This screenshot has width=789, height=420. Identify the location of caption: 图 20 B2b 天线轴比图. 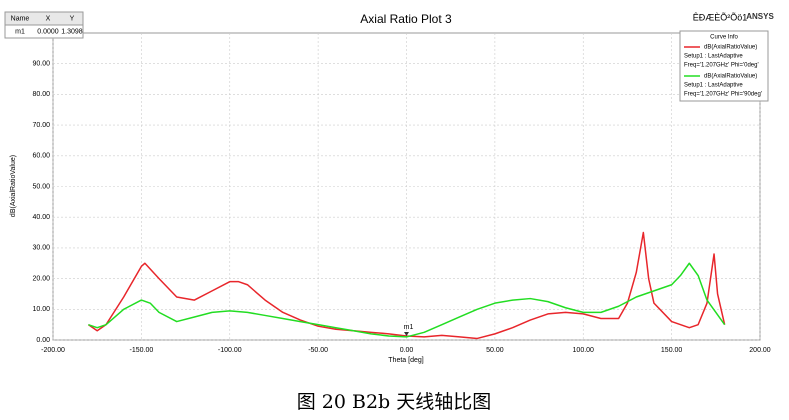
(394, 402).